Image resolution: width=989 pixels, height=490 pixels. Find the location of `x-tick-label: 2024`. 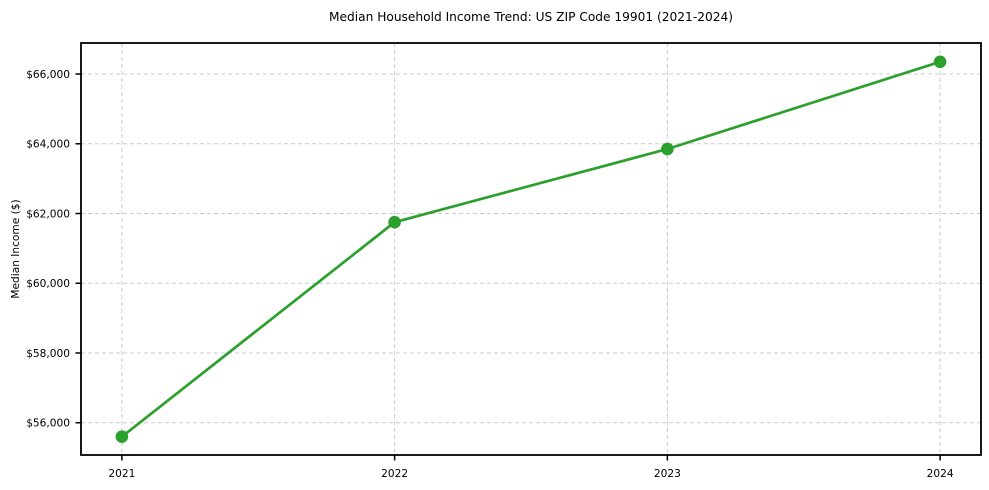

x-tick-label: 2024 is located at coordinates (940, 474).